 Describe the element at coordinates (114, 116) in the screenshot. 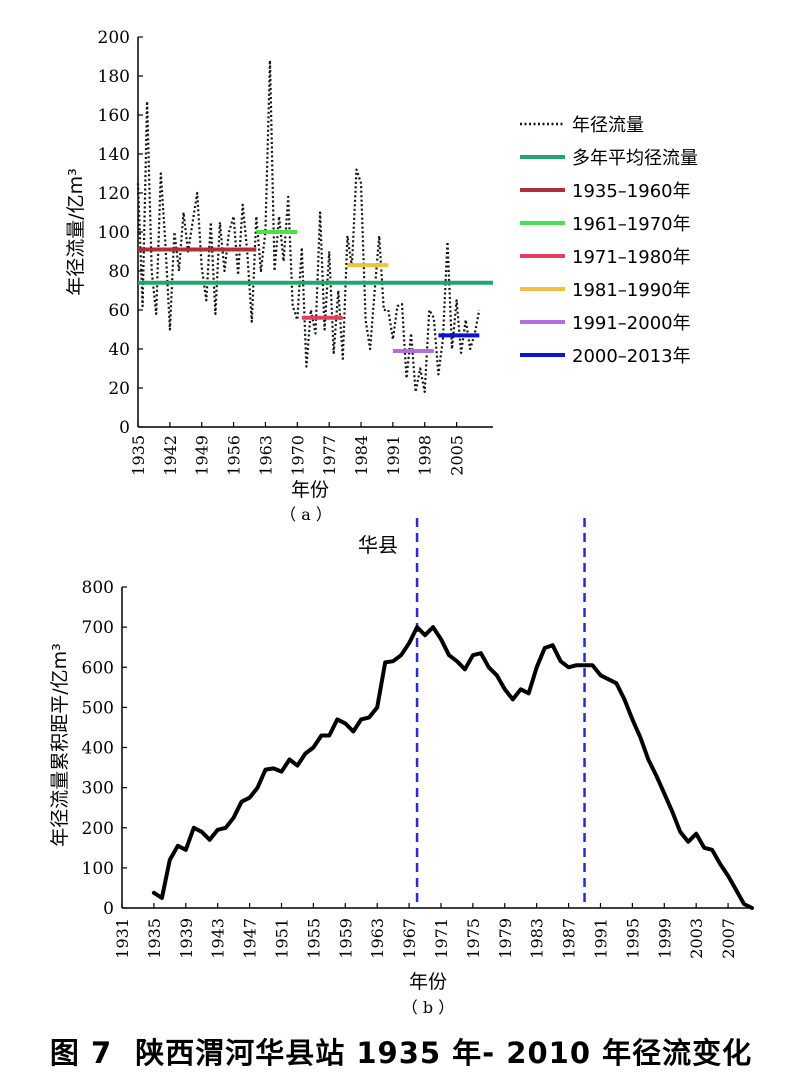

I see `y-tick-label: 160` at that location.